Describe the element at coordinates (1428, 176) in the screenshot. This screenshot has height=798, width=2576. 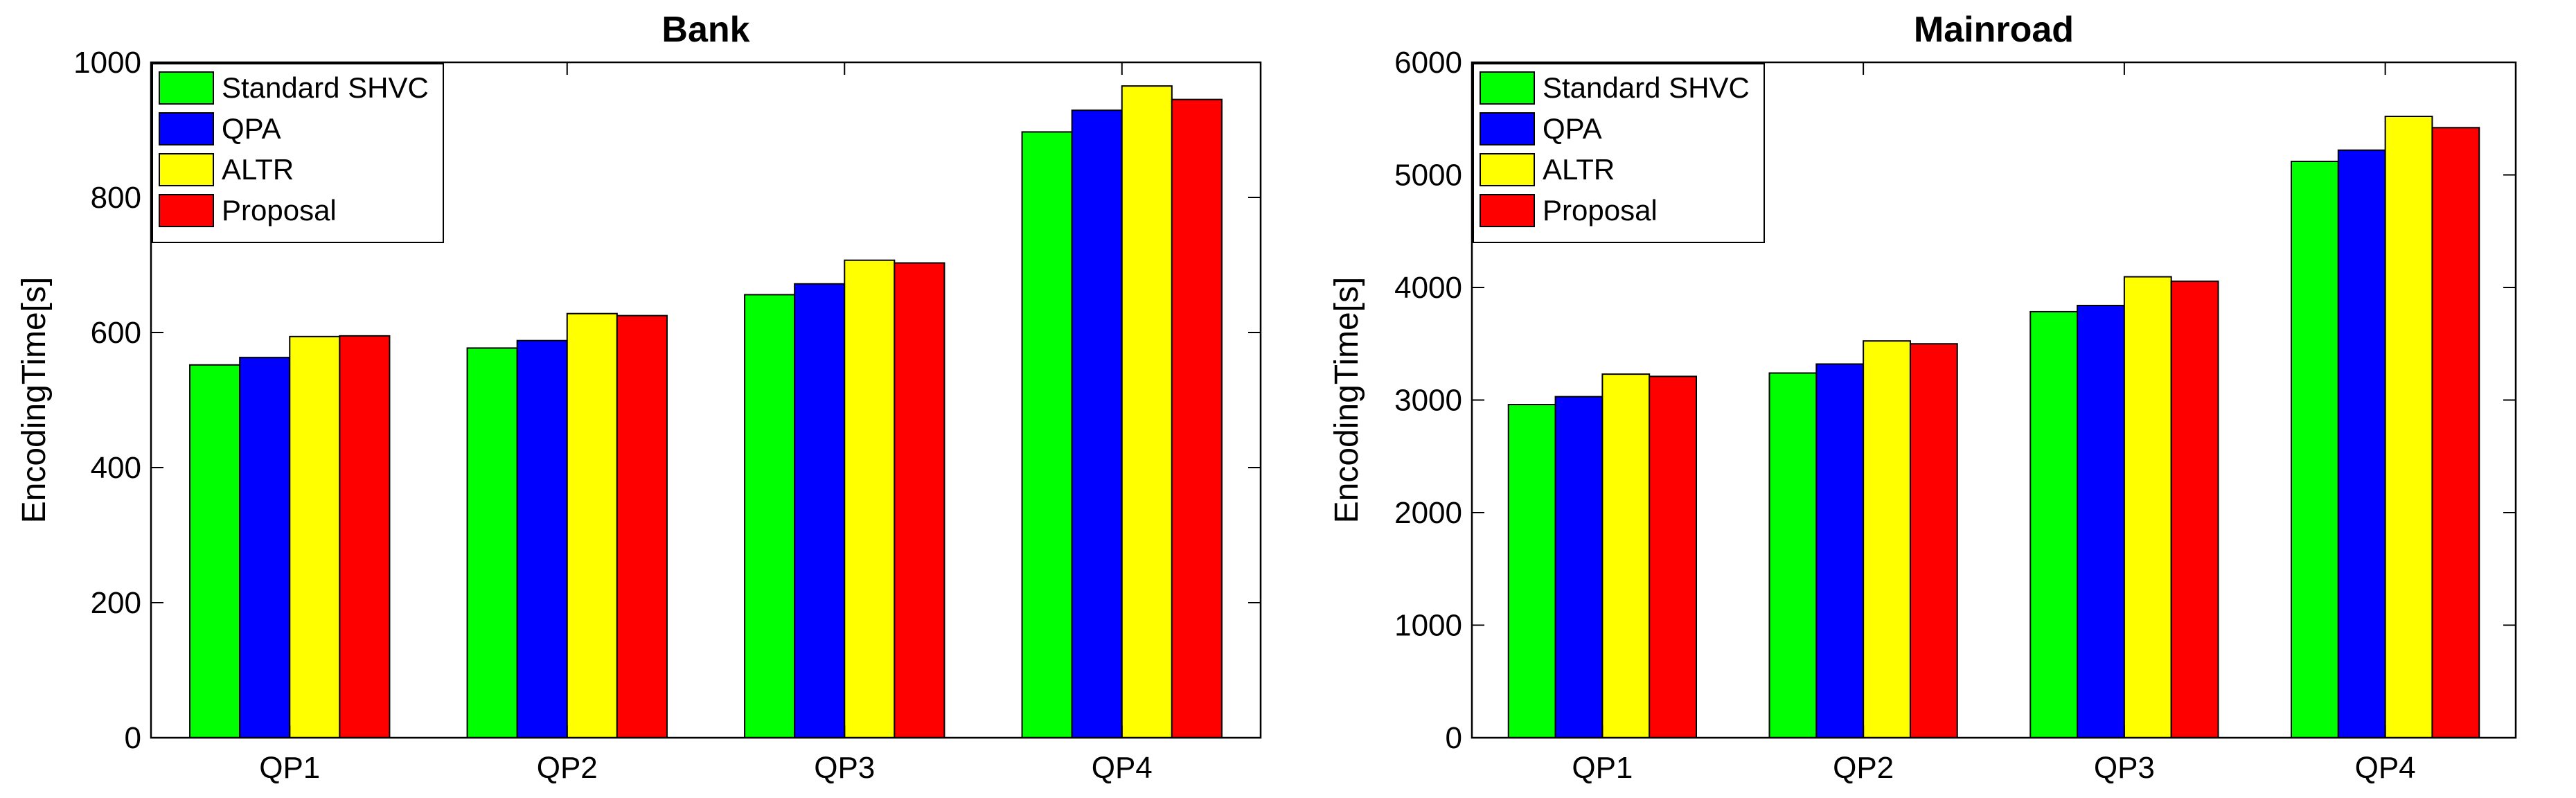
I see `y-tick-label: 5000` at that location.